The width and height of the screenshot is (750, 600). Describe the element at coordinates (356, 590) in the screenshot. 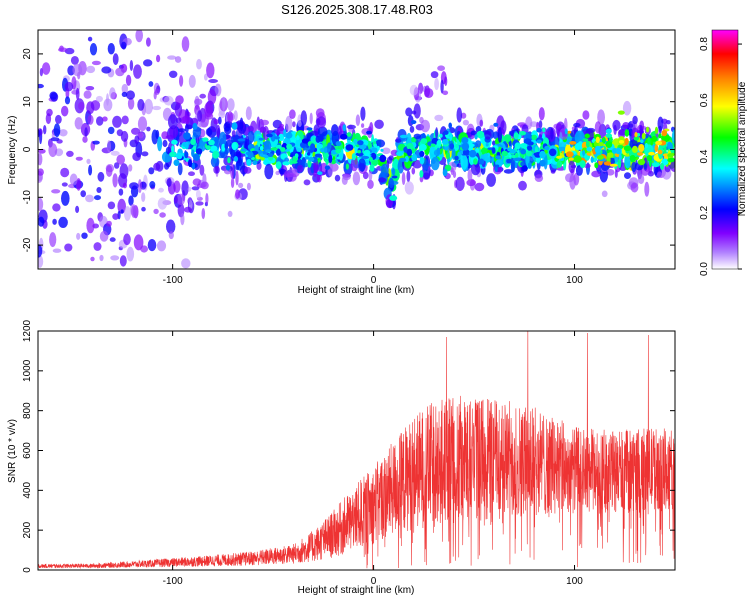

I see `snr-x-label: Height of straight line (km)` at that location.